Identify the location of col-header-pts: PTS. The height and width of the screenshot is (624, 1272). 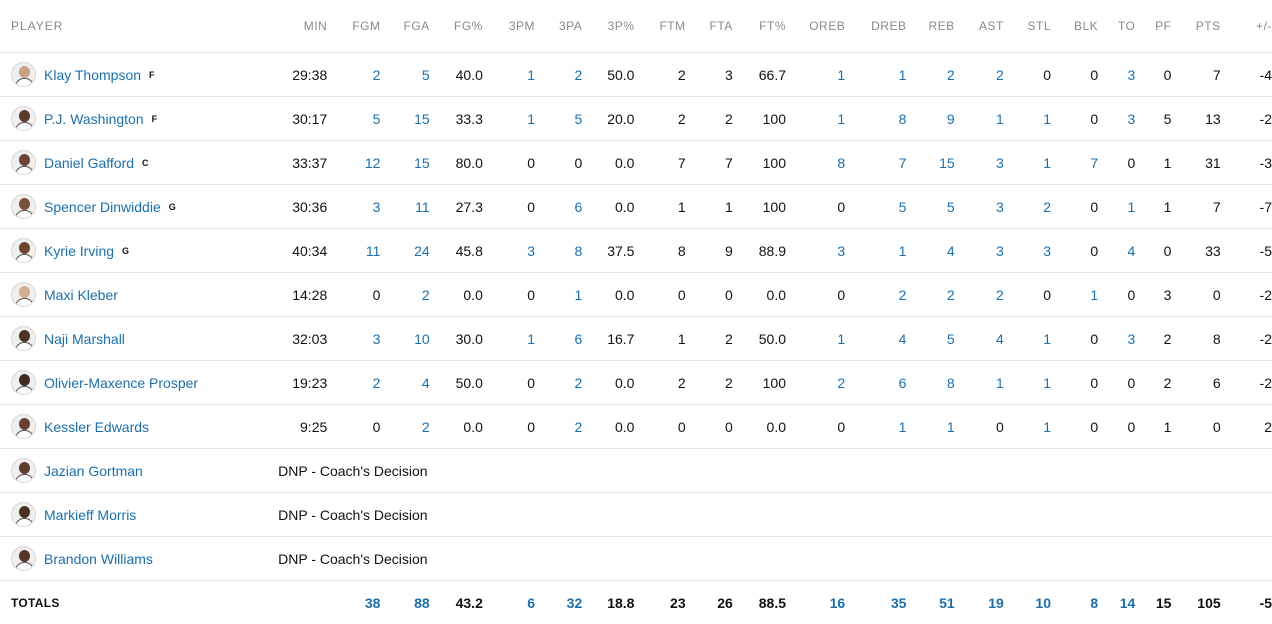
(1196, 26).